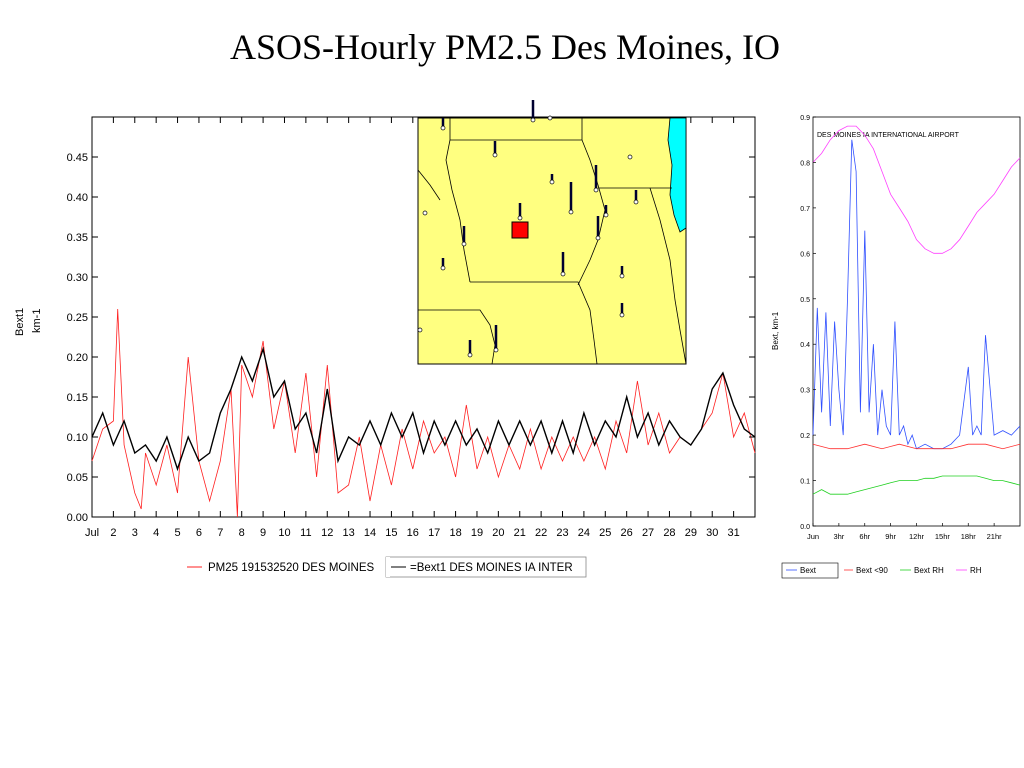  What do you see at coordinates (691, 533) in the screenshot?
I see `x-tick-label: 29` at bounding box center [691, 533].